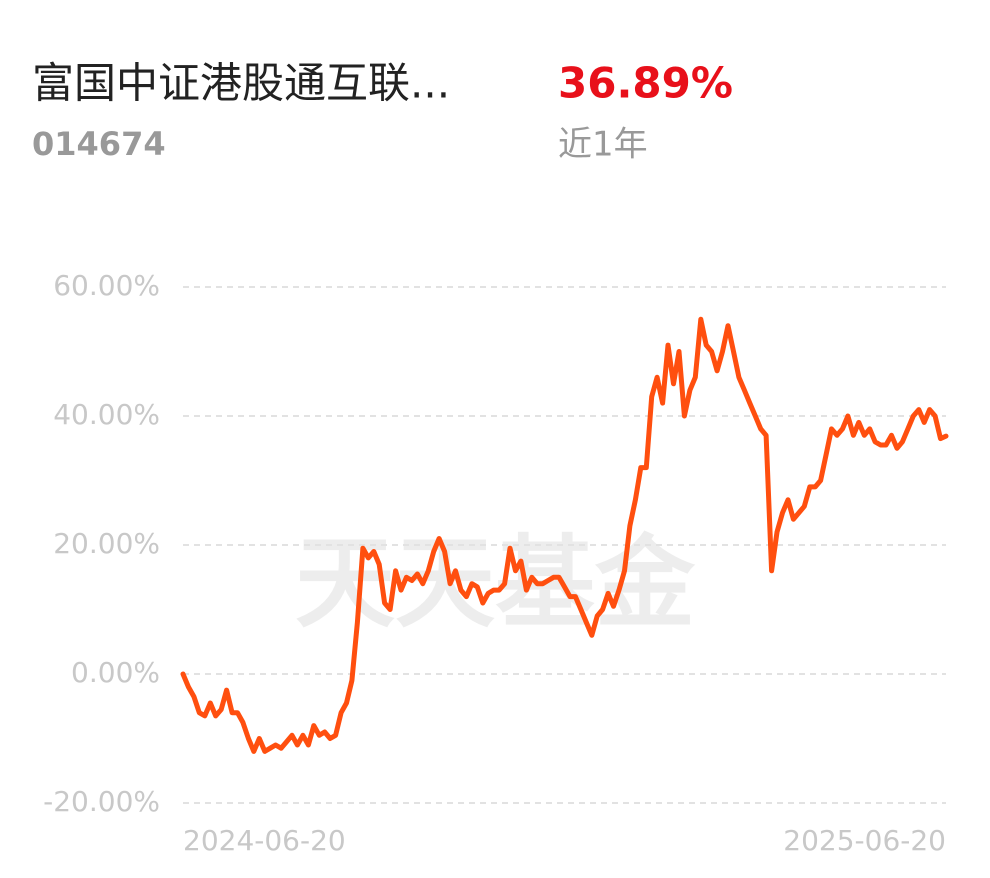 This screenshot has height=878, width=990. Describe the element at coordinates (106, 543) in the screenshot. I see `y-tick-label: 20.00%` at that location.